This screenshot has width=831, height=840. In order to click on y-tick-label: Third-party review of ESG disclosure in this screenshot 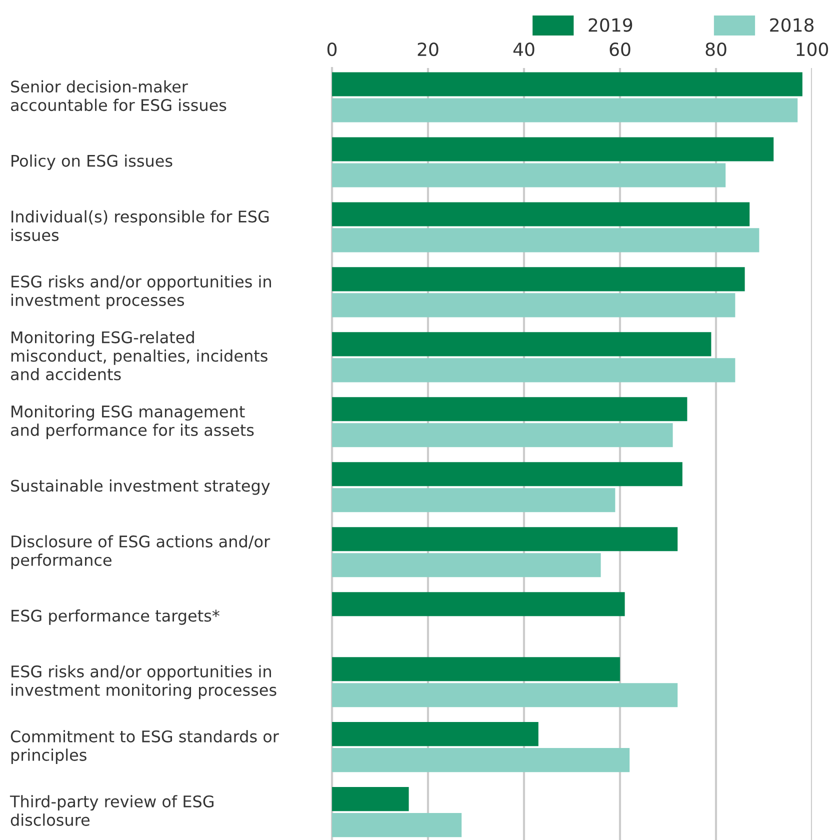, I will do `click(112, 810)`.